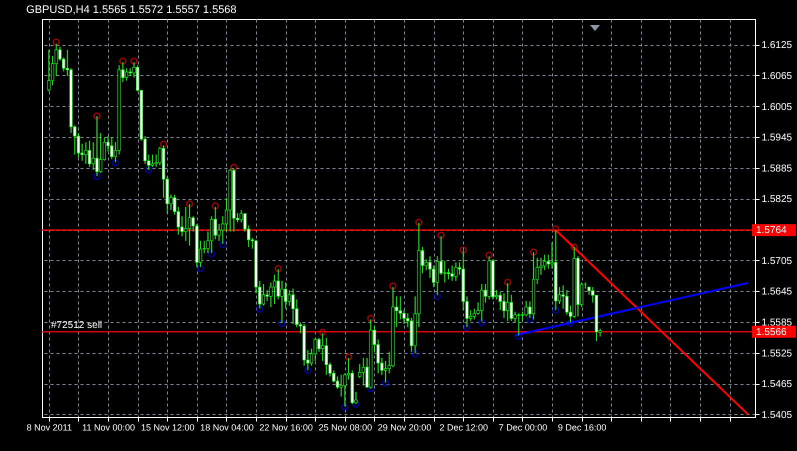 This screenshot has width=797, height=451. I want to click on x-tick-label: 2 Dec 12:00, so click(463, 427).